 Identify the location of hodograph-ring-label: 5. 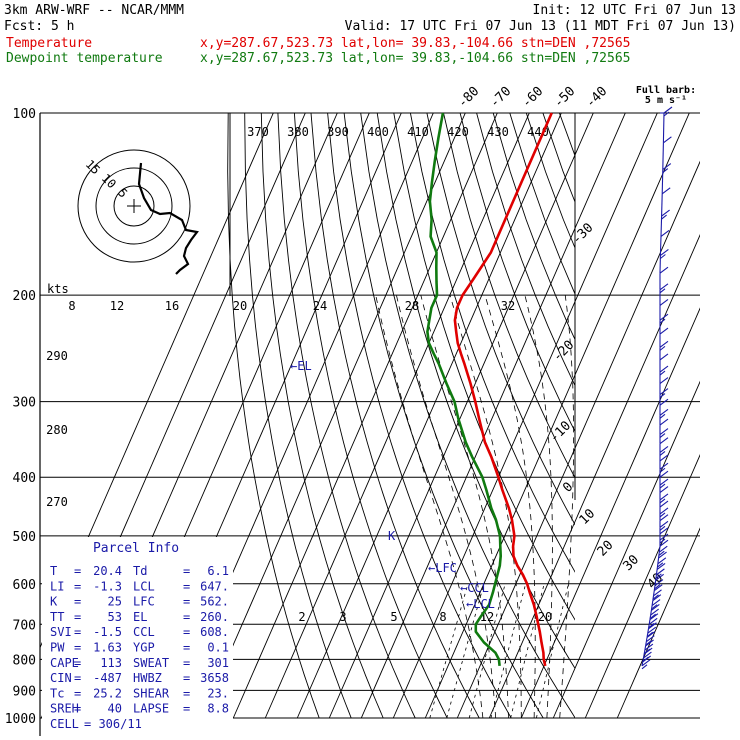
(122, 193).